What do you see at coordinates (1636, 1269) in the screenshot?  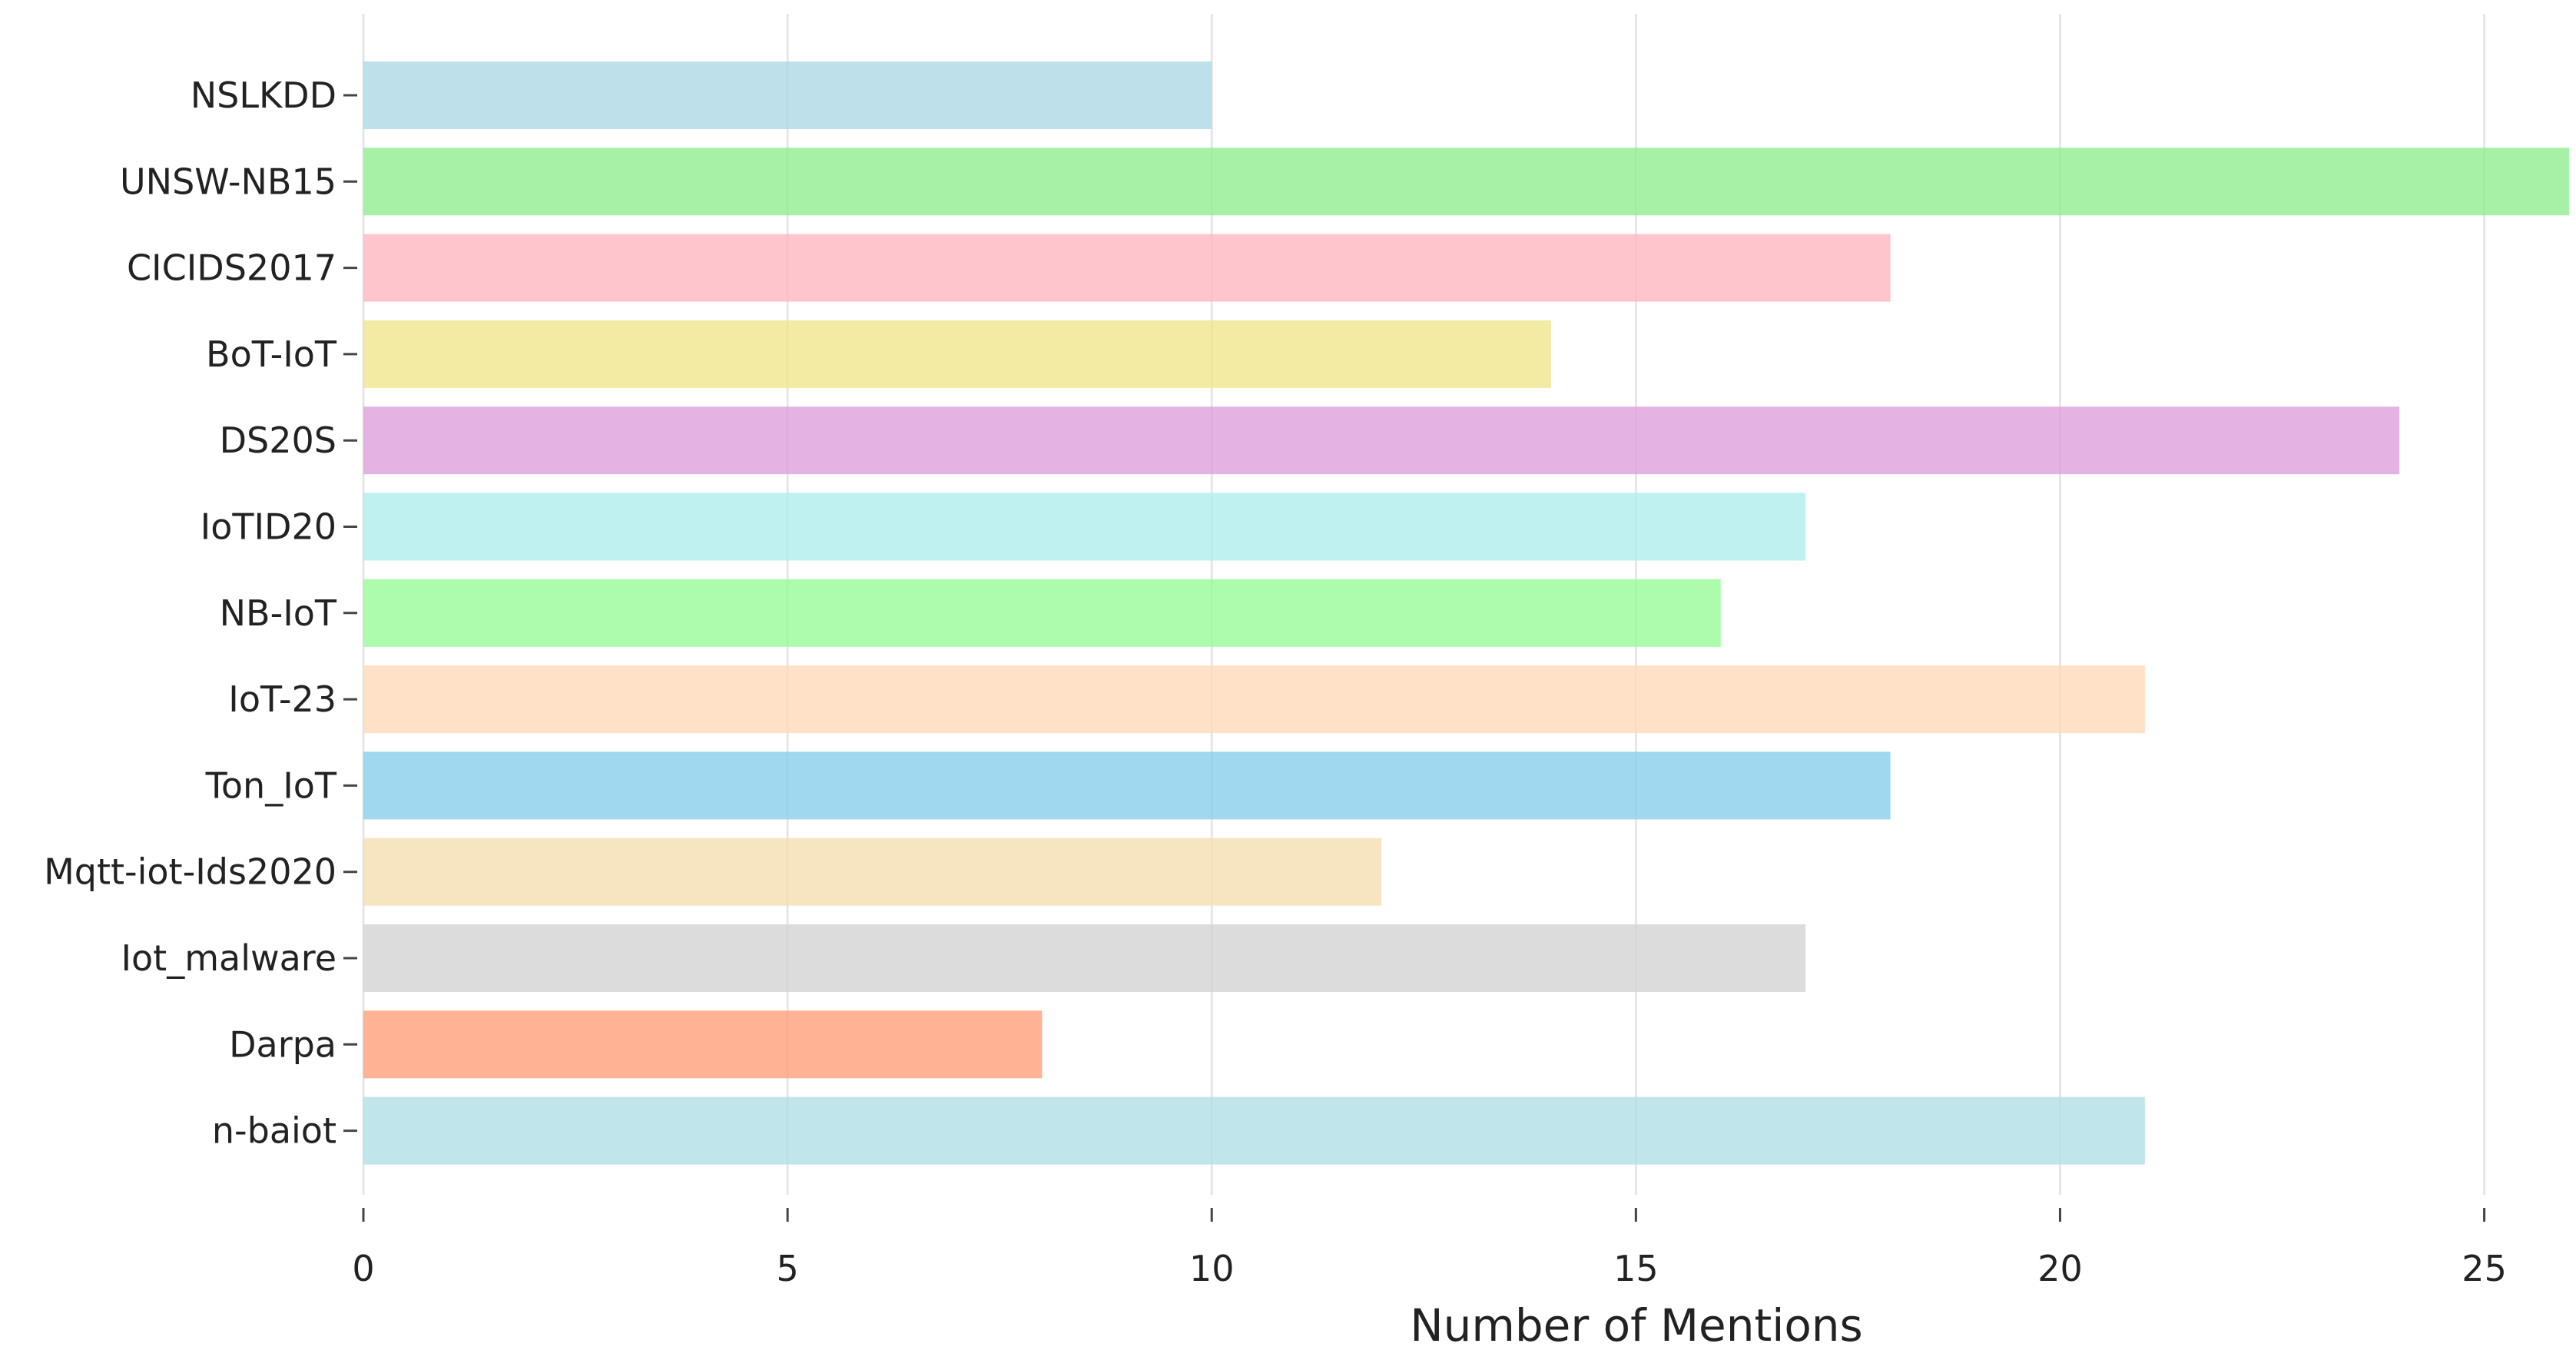 I see `x-tick-label: 15` at bounding box center [1636, 1269].